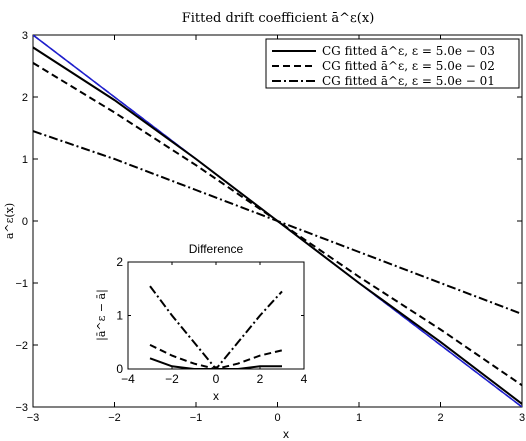  What do you see at coordinates (216, 396) in the screenshot?
I see `inset-x-axis-label: x` at bounding box center [216, 396].